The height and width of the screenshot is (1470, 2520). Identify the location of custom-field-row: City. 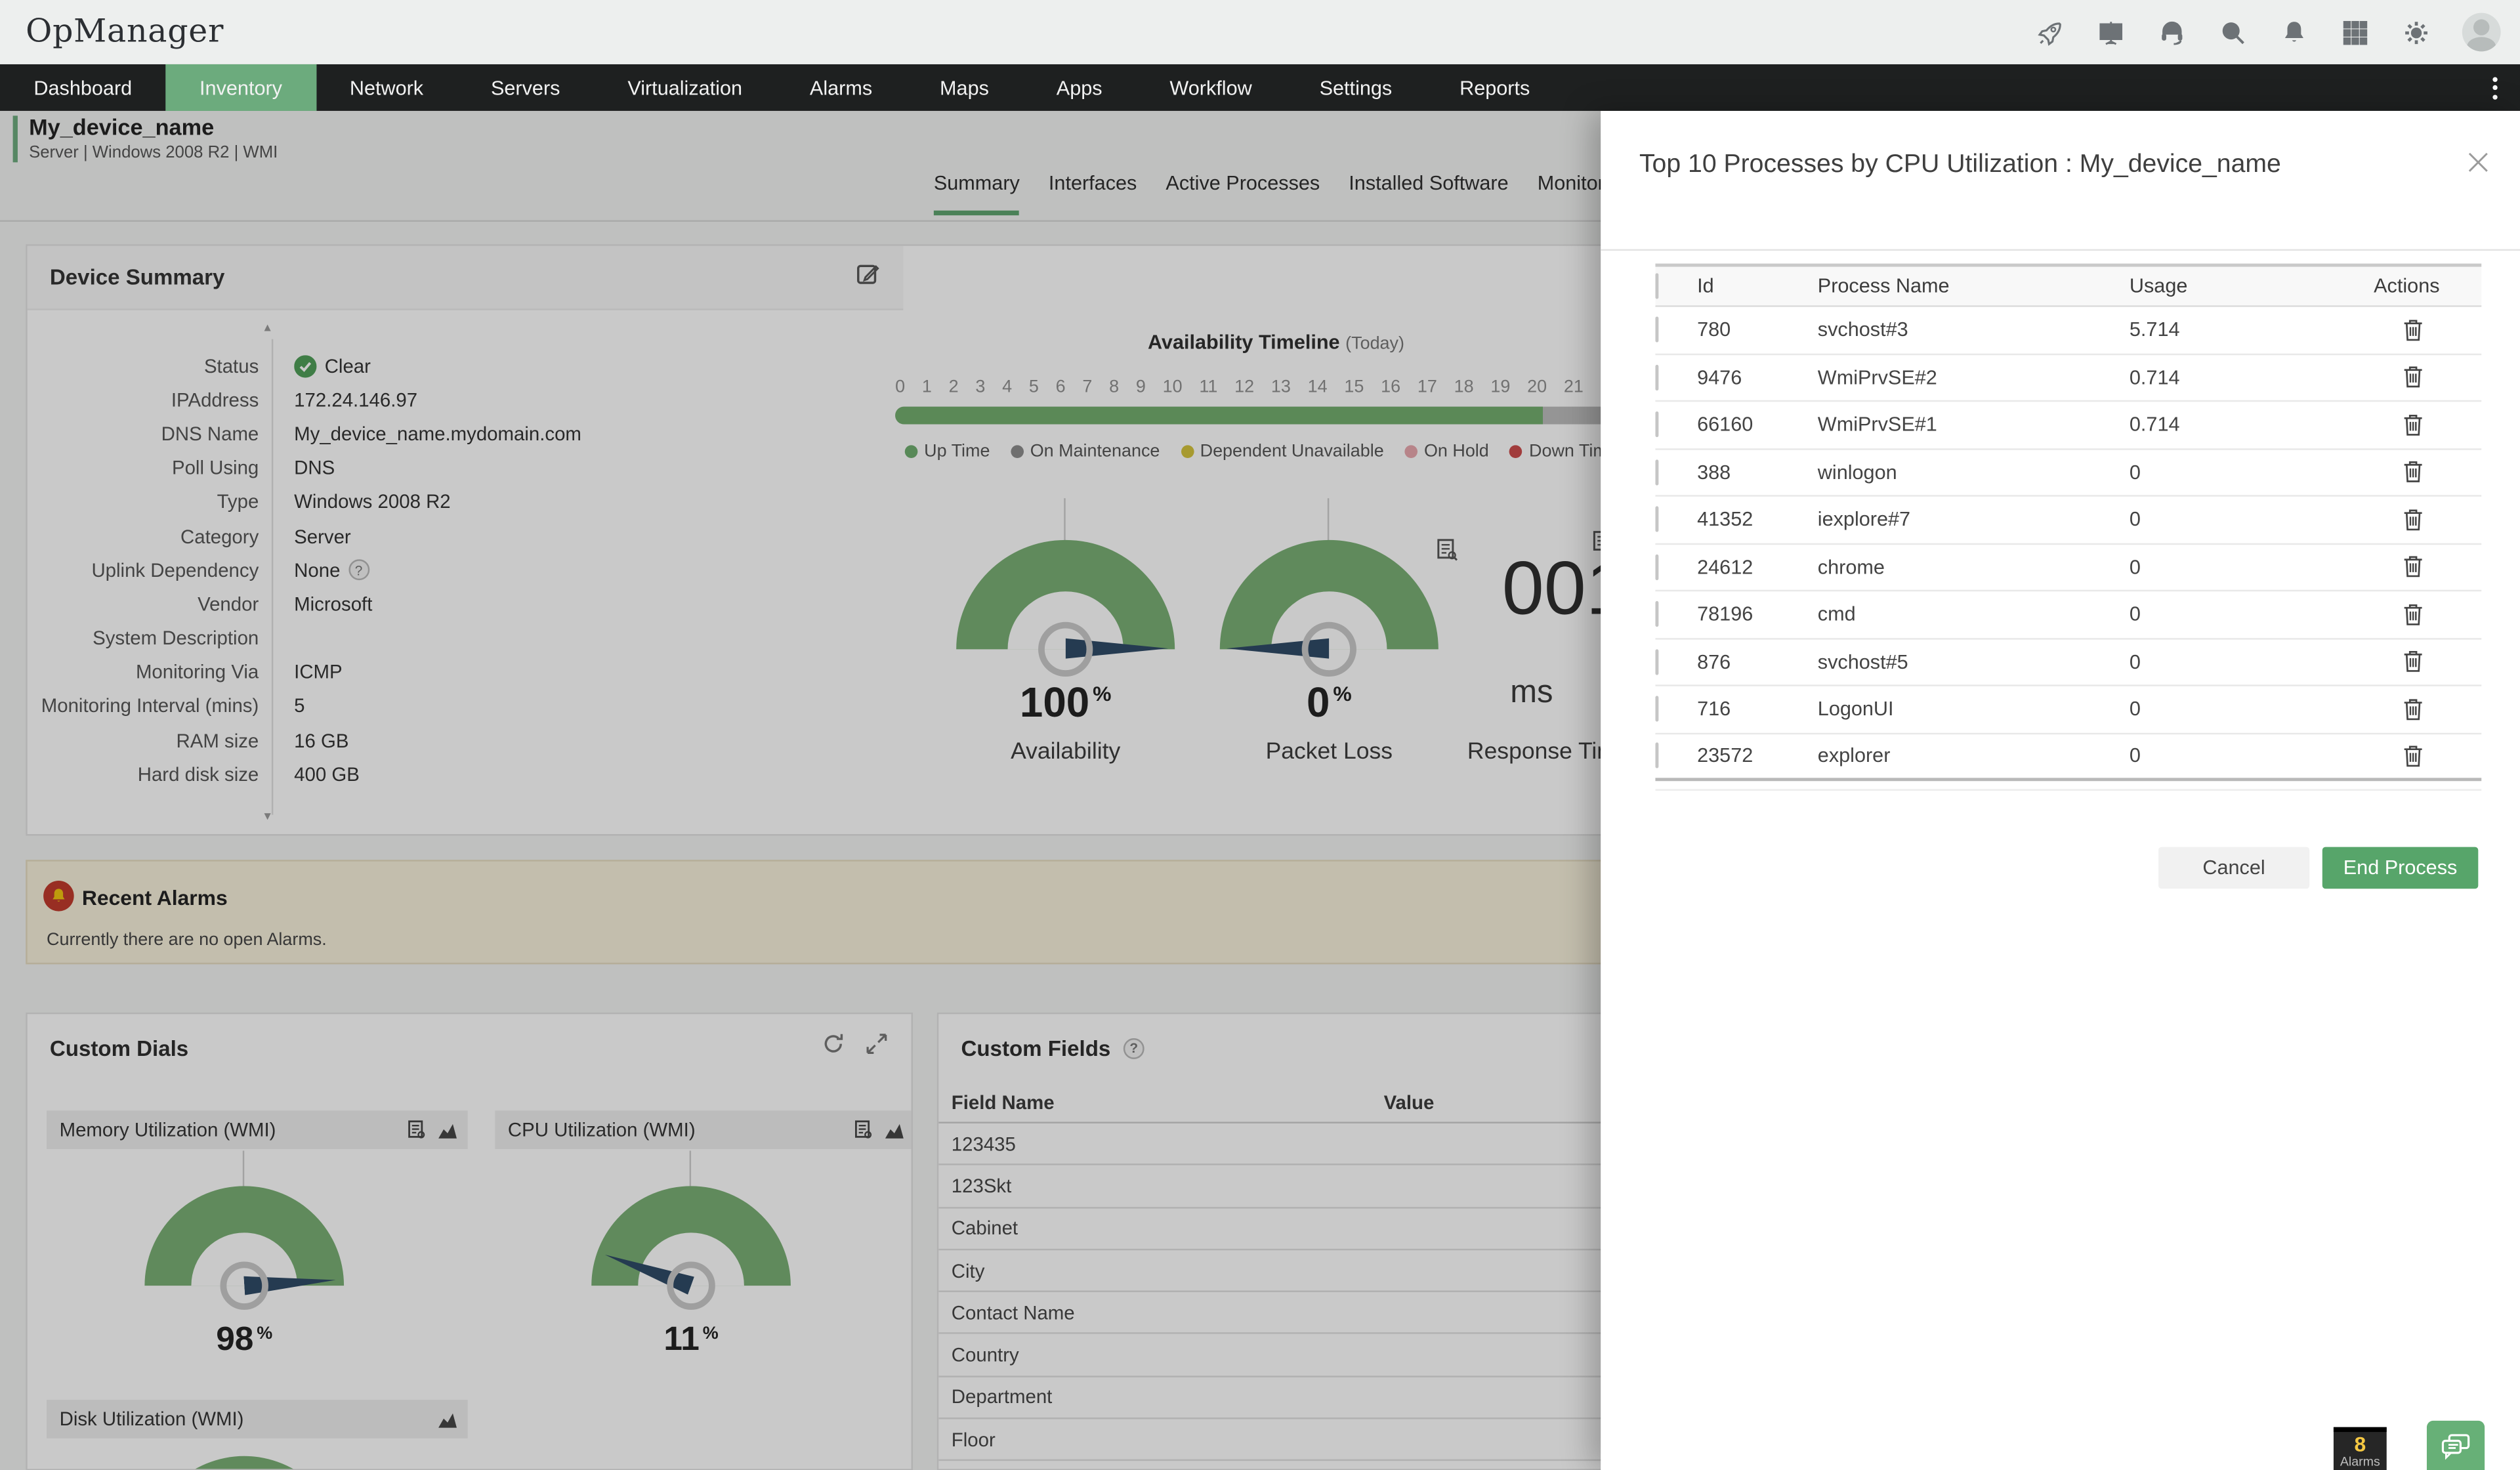
(1499, 1271).